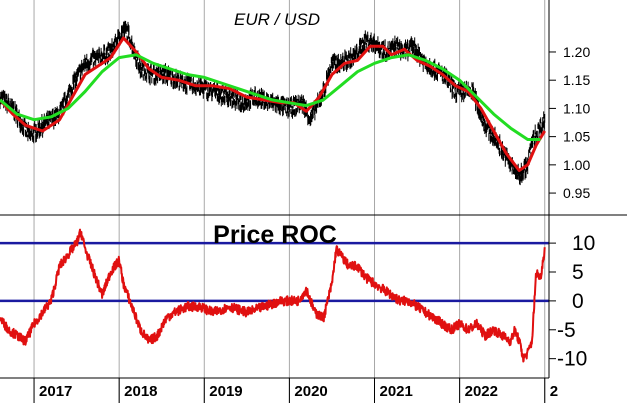 The height and width of the screenshot is (403, 627). I want to click on year-x-axis: 2017 2018 2019 2020 2021 2022 2, so click(295, 390).